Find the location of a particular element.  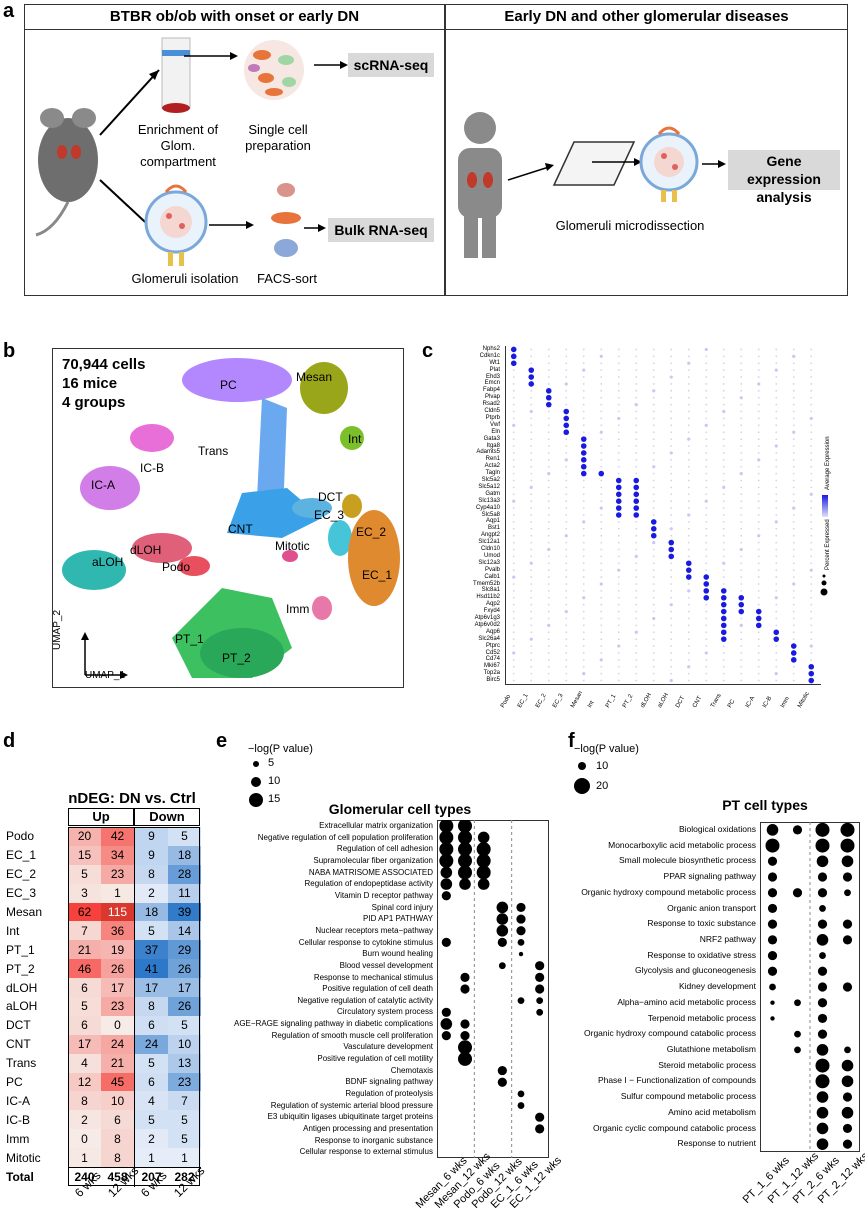

gene-label: Tmem52b is located at coordinates (486, 583).